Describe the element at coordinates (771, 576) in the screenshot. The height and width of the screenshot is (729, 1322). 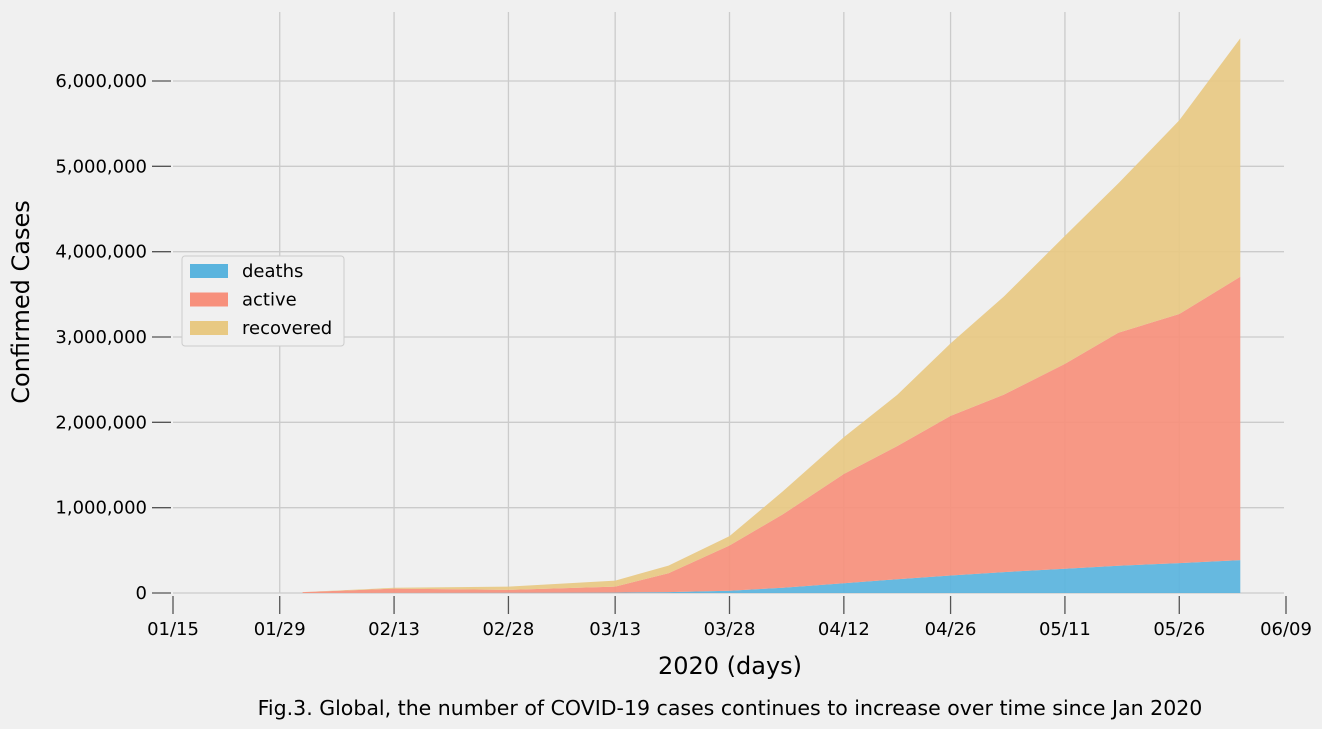
I see `area-deaths` at that location.